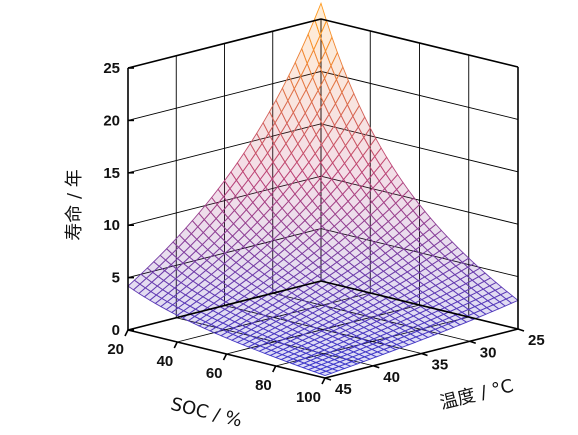 This screenshot has width=578, height=435. Describe the element at coordinates (477, 394) in the screenshot. I see `y-axis-title: 温度 / °C` at that location.